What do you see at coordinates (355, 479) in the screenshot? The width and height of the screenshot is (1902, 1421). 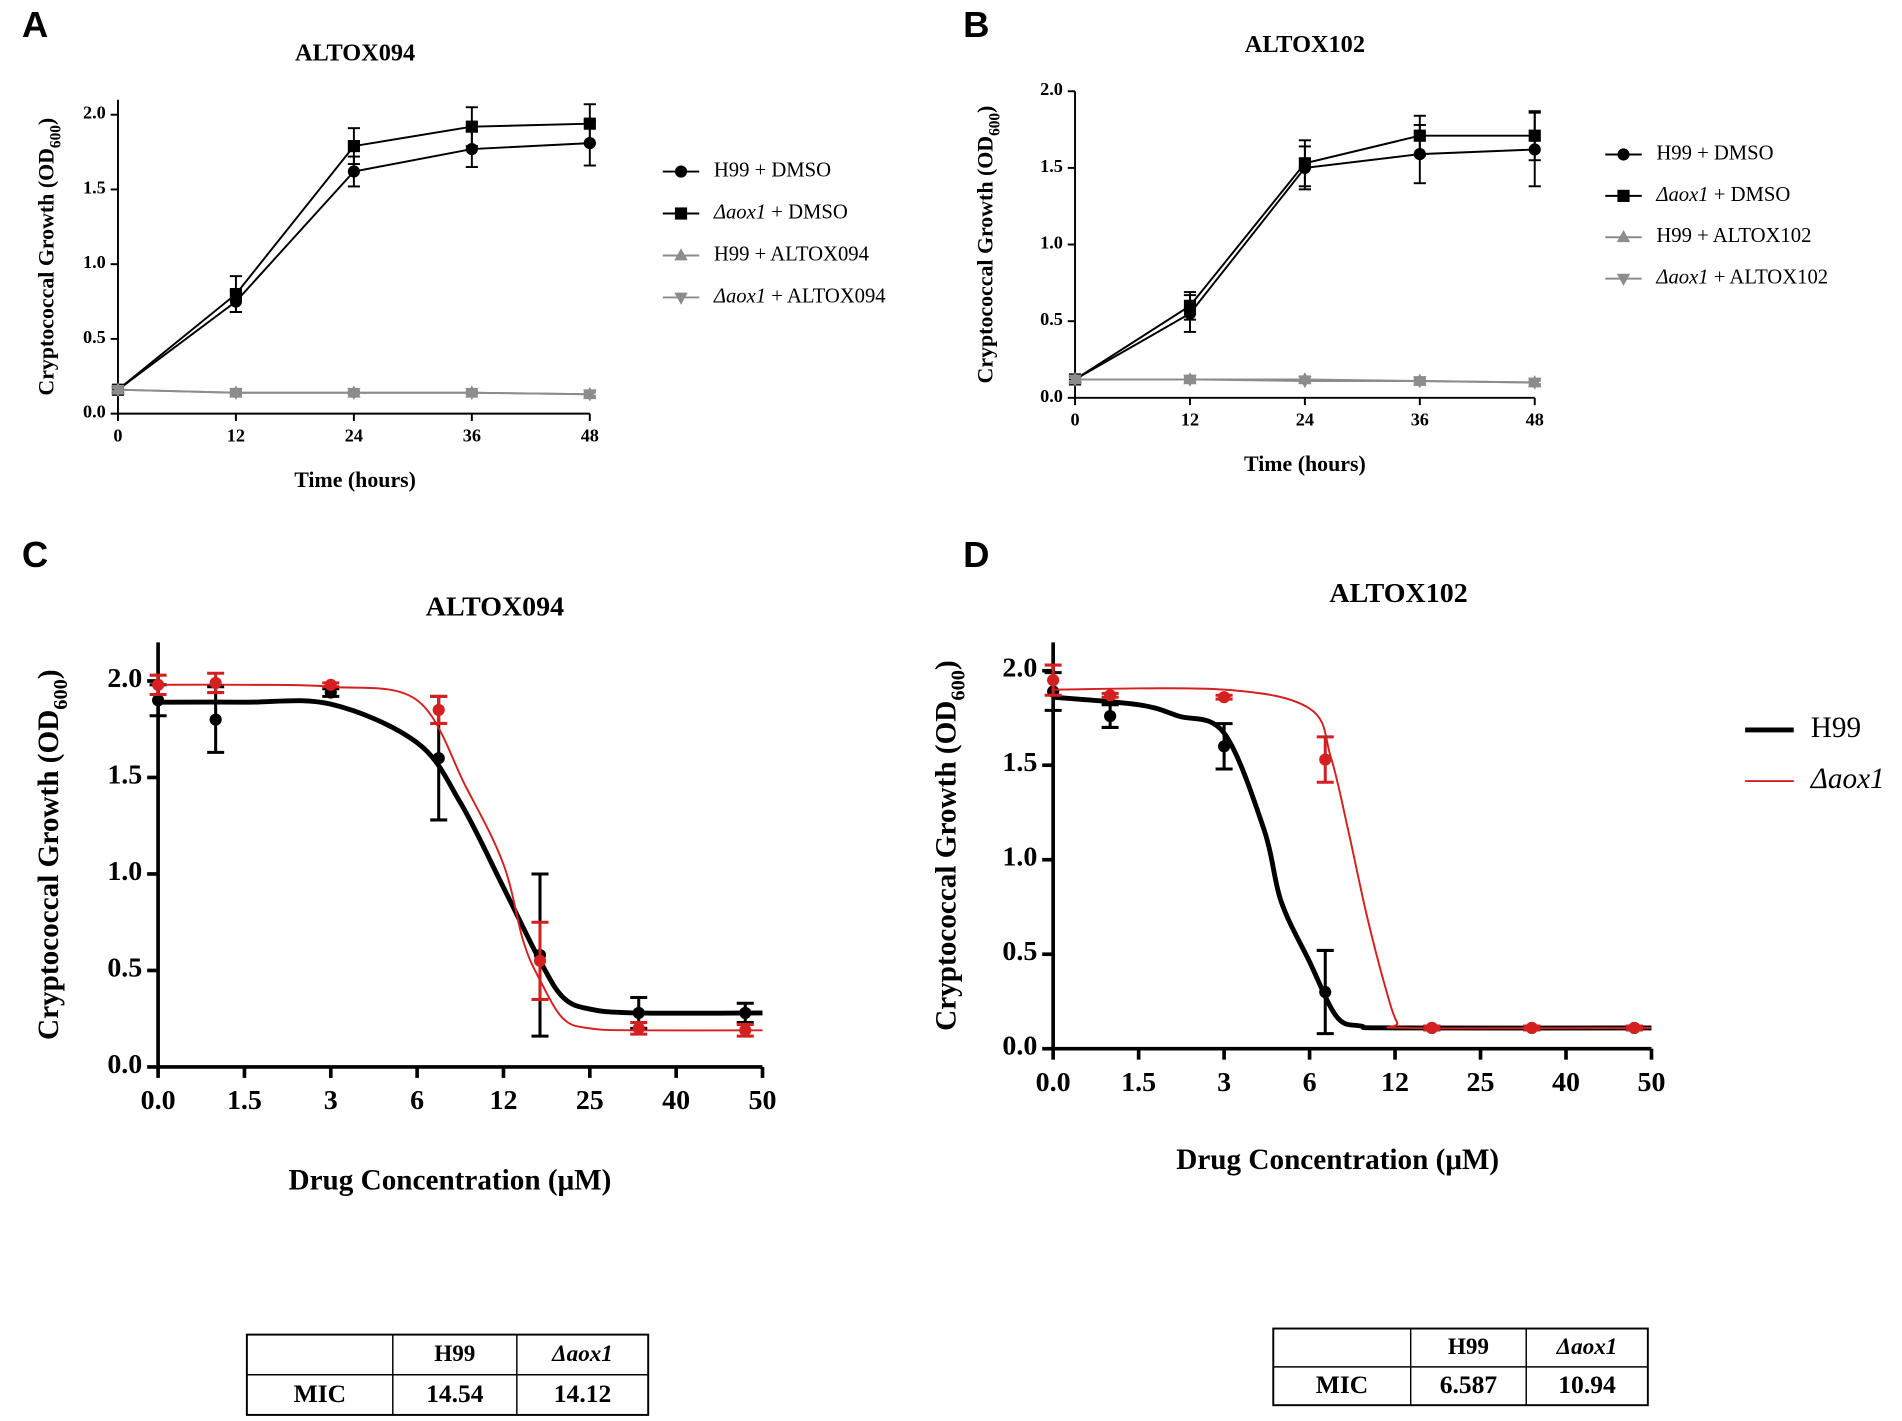 I see `x-axis-label: Time (hours)` at bounding box center [355, 479].